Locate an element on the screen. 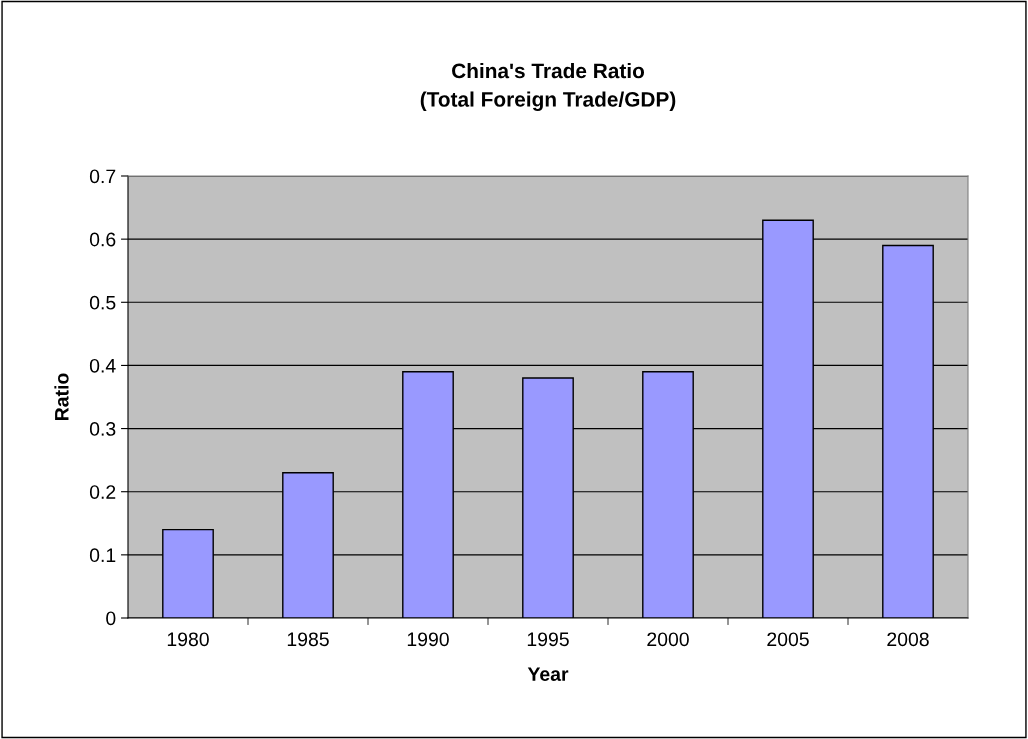 Image resolution: width=1028 pixels, height=739 pixels. x-tick-label: 1990 is located at coordinates (428, 639).